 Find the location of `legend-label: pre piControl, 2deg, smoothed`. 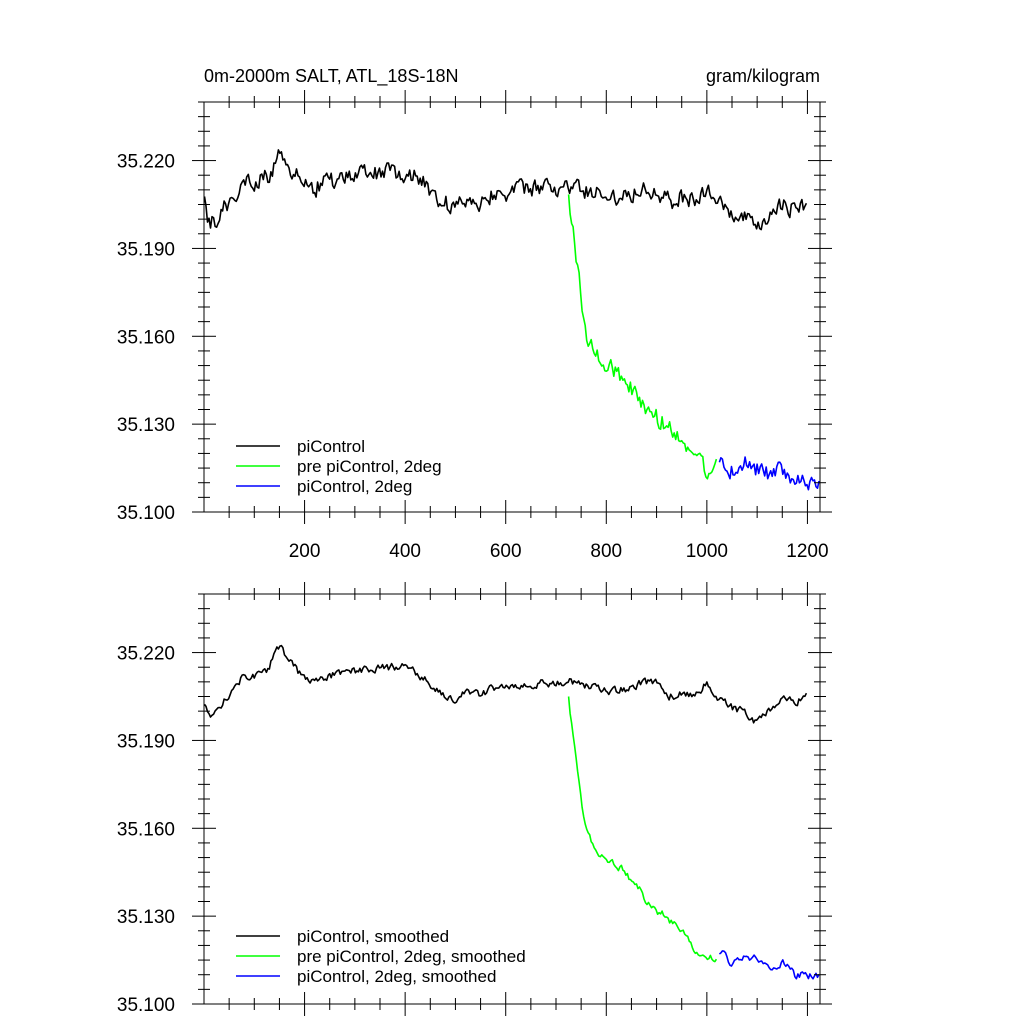

legend-label: pre piControl, 2deg, smoothed is located at coordinates (411, 956).